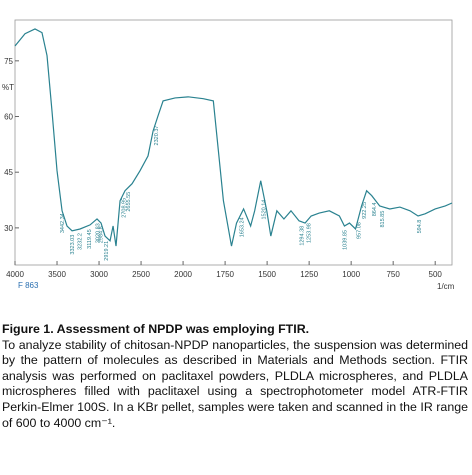  What do you see at coordinates (107, 251) in the screenshot?
I see `peak-label: 2919.21` at bounding box center [107, 251].